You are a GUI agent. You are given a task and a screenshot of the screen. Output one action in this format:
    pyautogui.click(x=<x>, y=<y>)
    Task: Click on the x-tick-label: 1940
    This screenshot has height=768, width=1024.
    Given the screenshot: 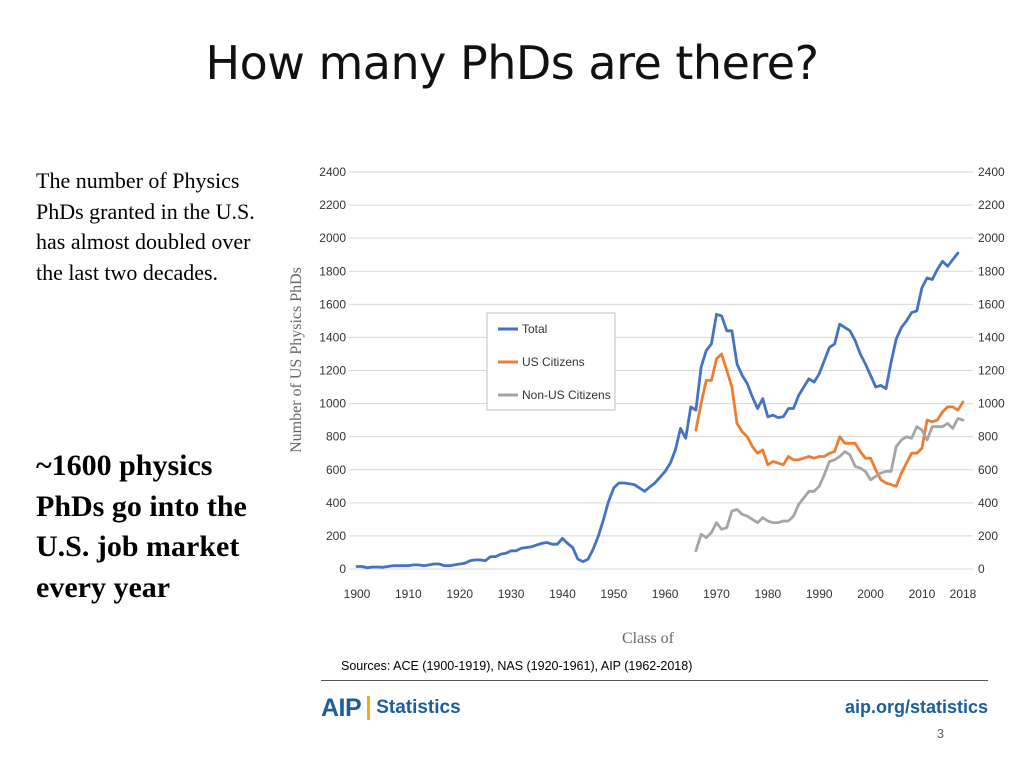 What is the action you would take?
    pyautogui.click(x=562, y=594)
    